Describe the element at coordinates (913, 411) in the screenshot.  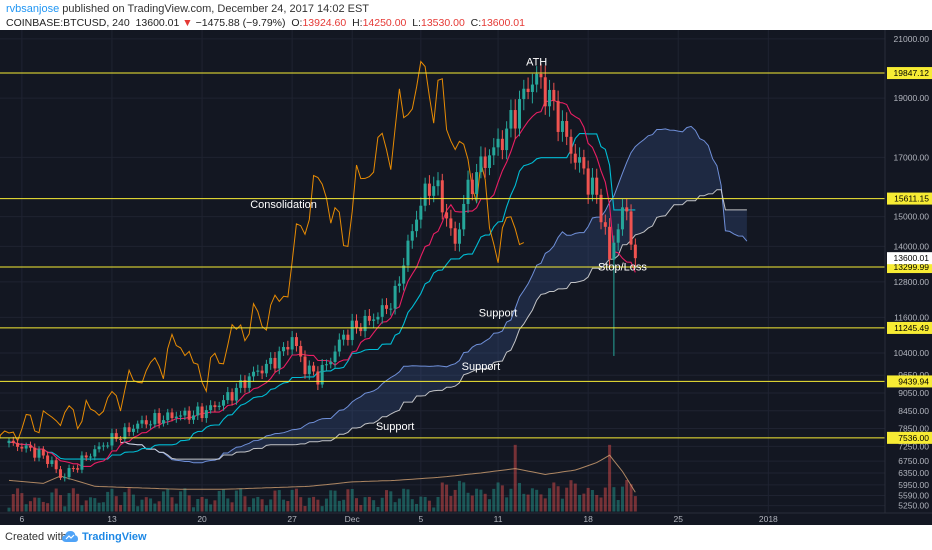
I see `price-tick-label: 8450.00` at that location.